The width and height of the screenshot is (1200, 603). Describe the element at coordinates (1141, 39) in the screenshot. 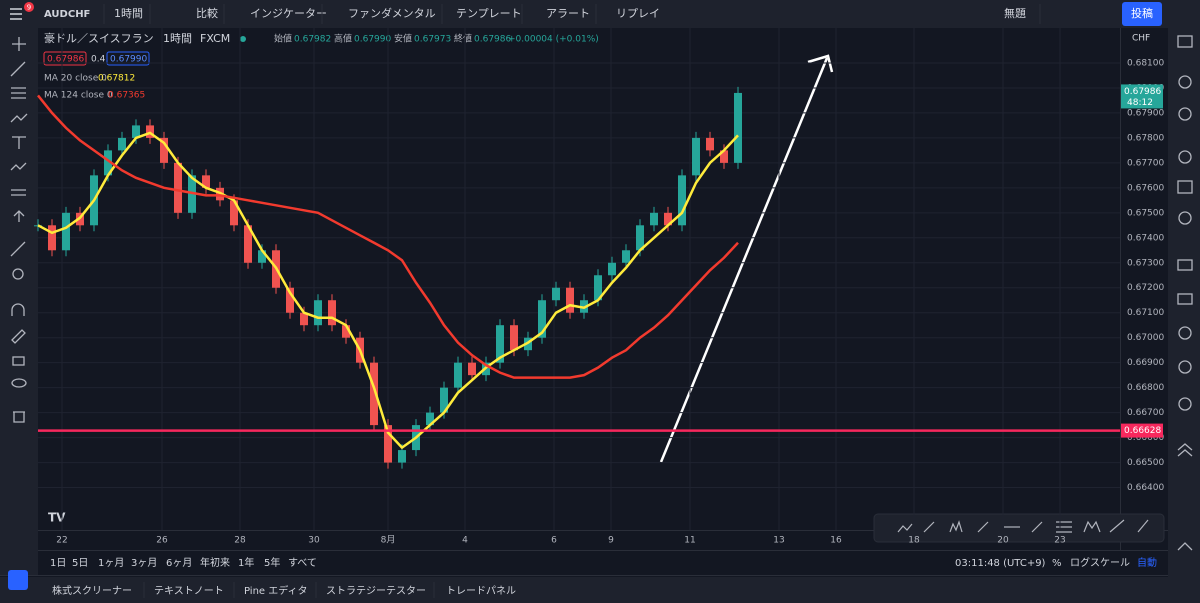

I see `currency: CHF` at that location.